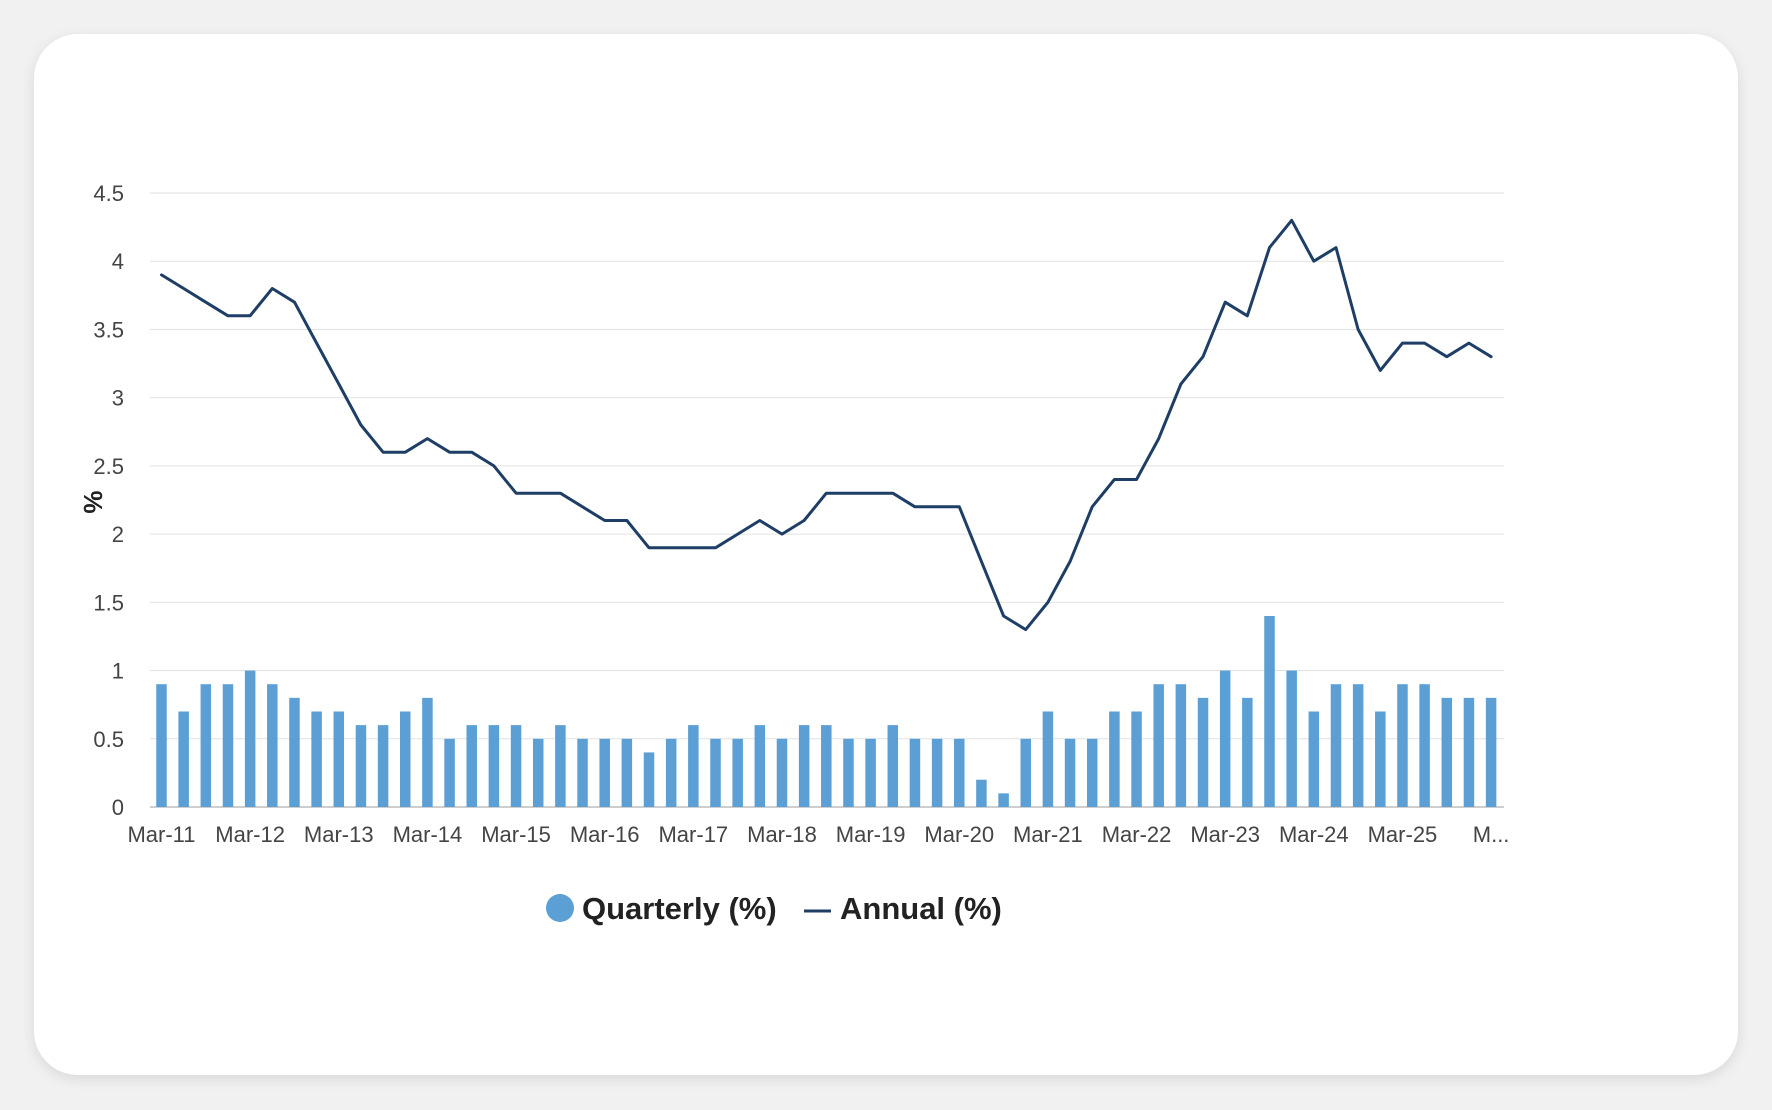 The width and height of the screenshot is (1772, 1110). I want to click on x-tick-label: Mar-21, so click(1048, 834).